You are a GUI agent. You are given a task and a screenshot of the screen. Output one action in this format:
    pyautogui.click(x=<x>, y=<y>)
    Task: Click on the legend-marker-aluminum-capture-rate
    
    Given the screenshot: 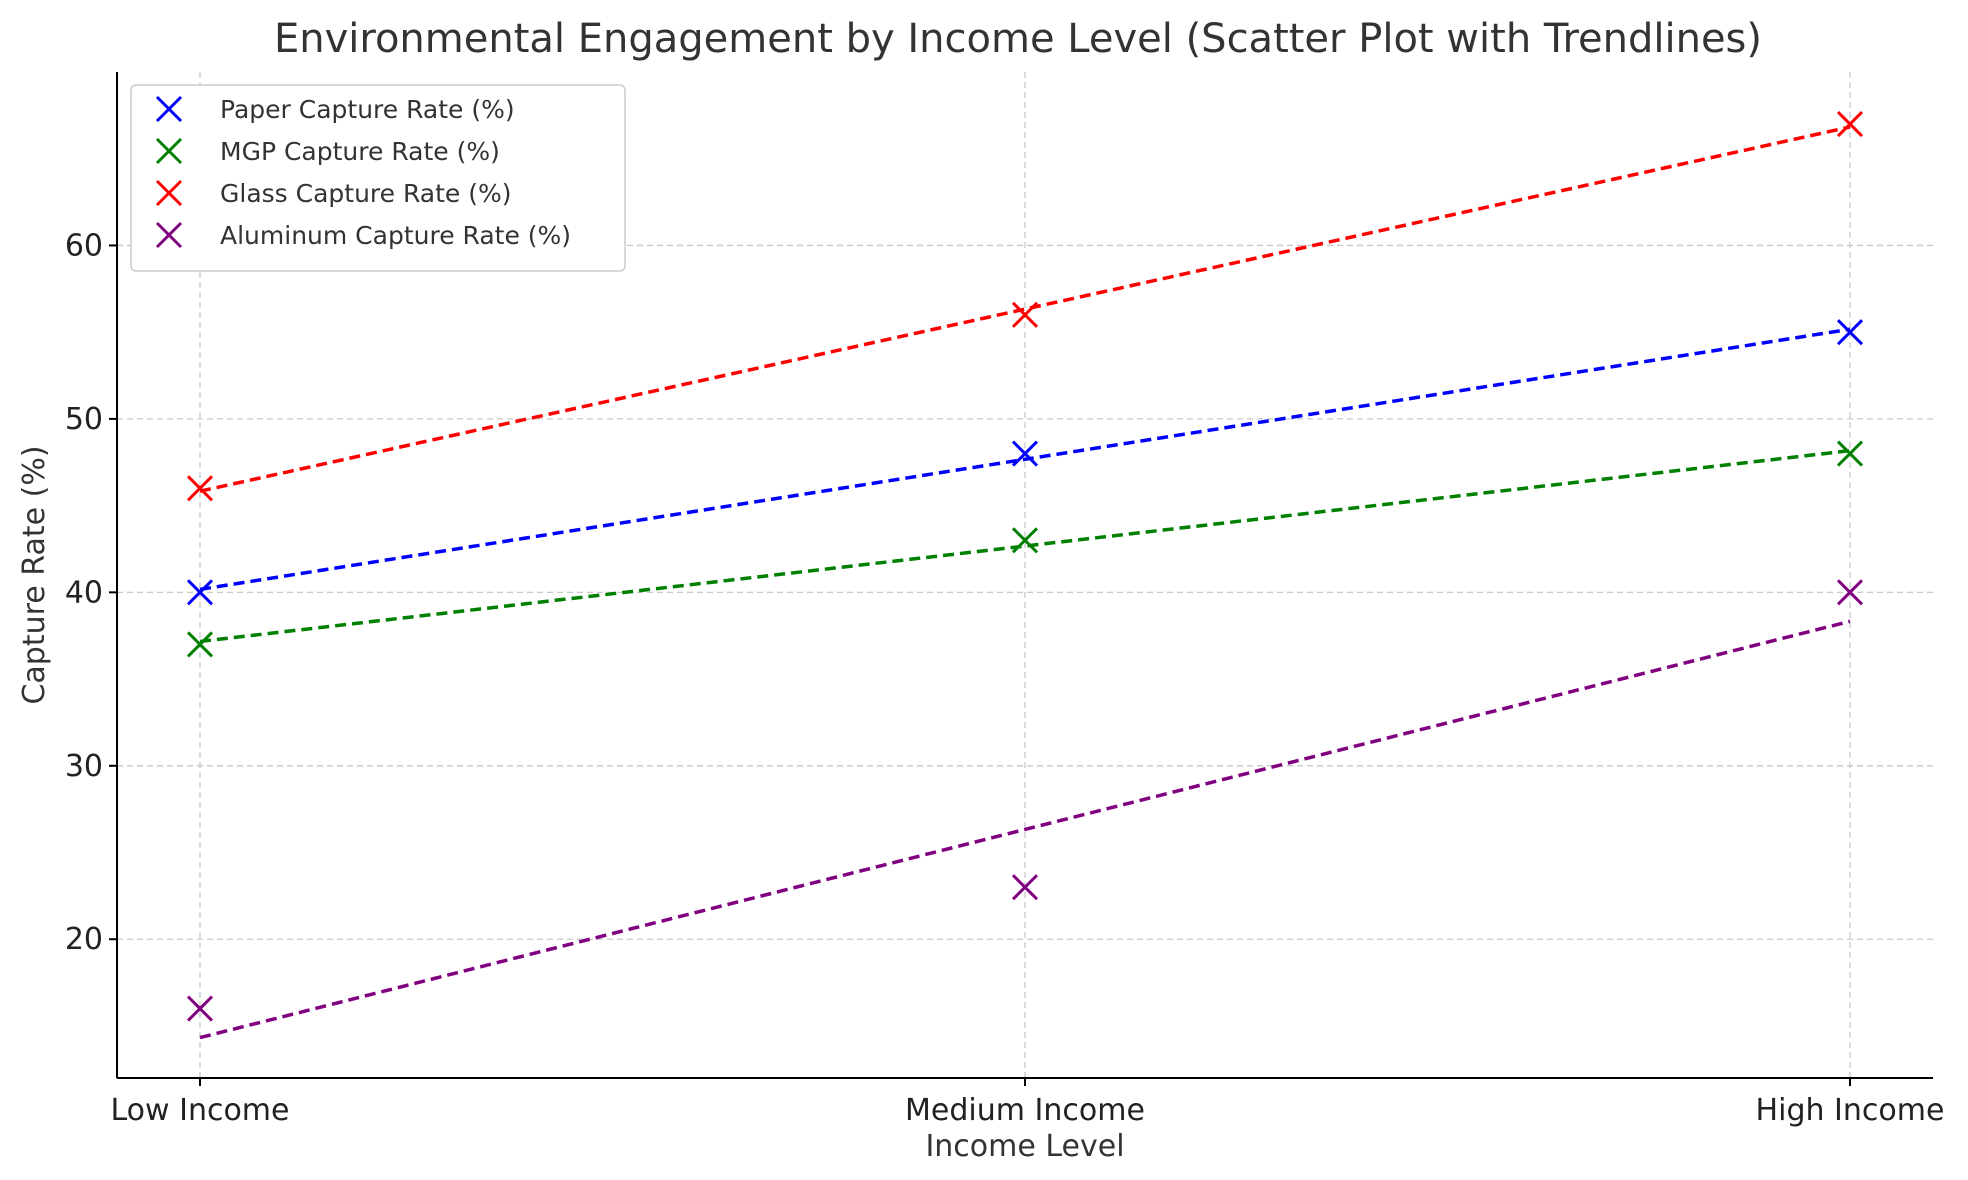 What is the action you would take?
    pyautogui.click(x=169, y=235)
    